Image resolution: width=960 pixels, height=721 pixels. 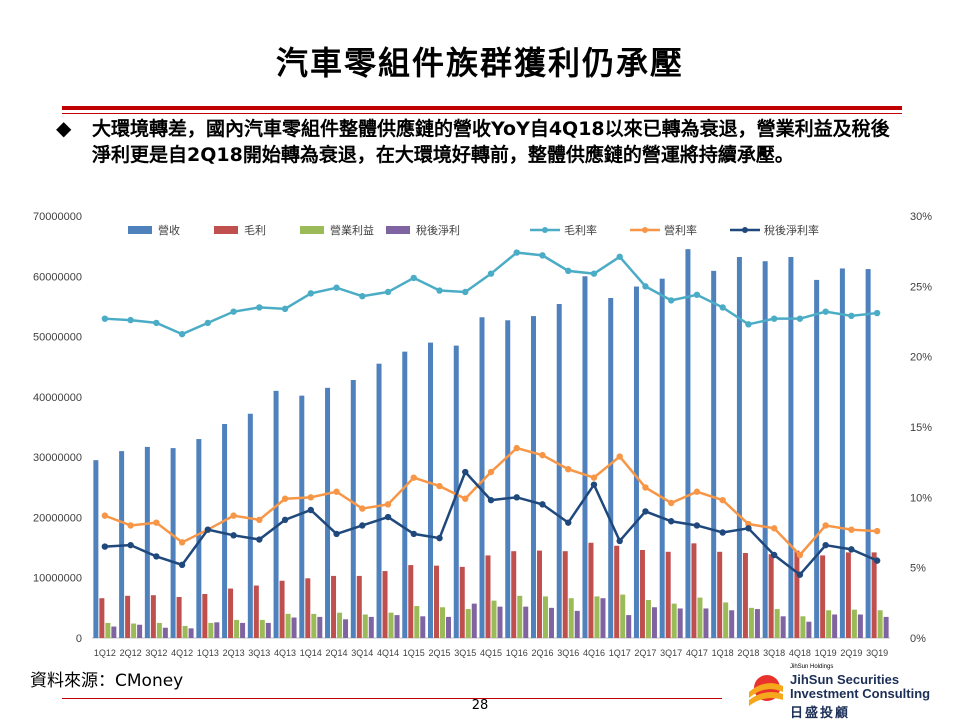 What do you see at coordinates (491, 653) in the screenshot?
I see `x-axis-tick-label: 4Q15` at bounding box center [491, 653].